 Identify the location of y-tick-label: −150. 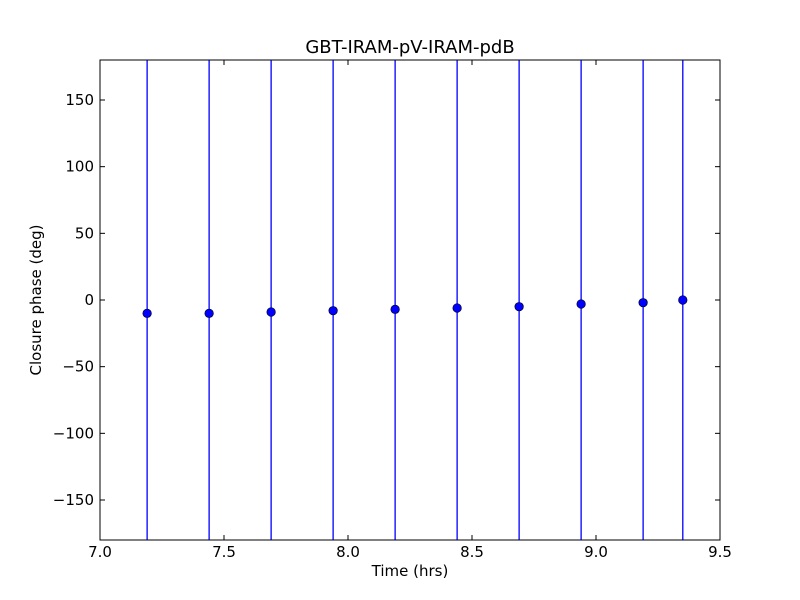
(73, 500).